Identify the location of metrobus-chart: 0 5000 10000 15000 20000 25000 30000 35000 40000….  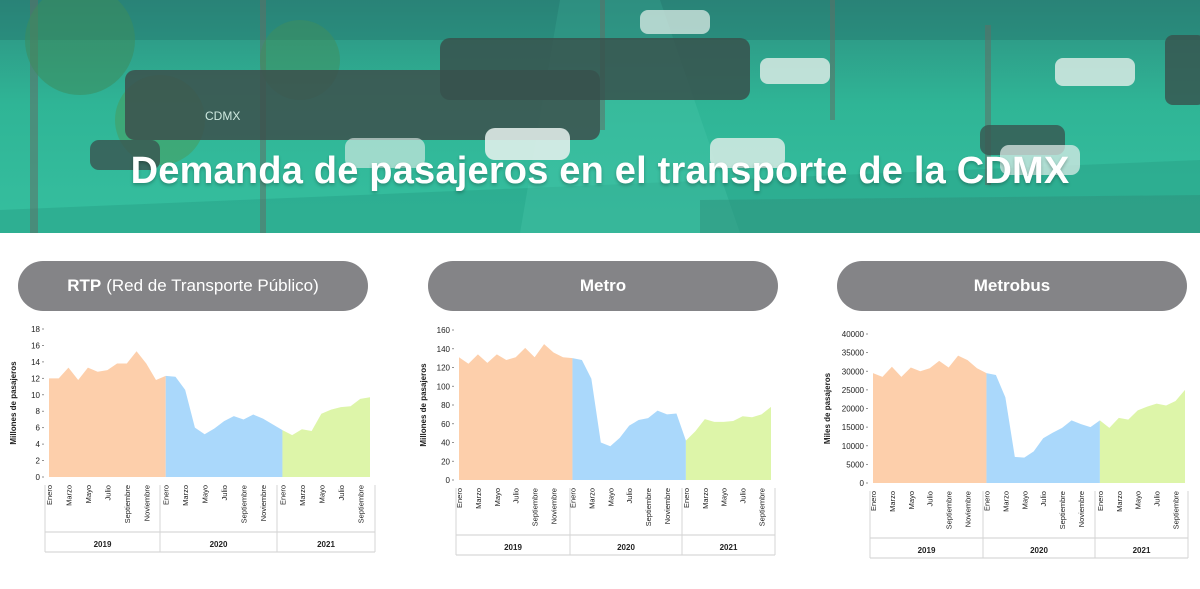
(1006, 444).